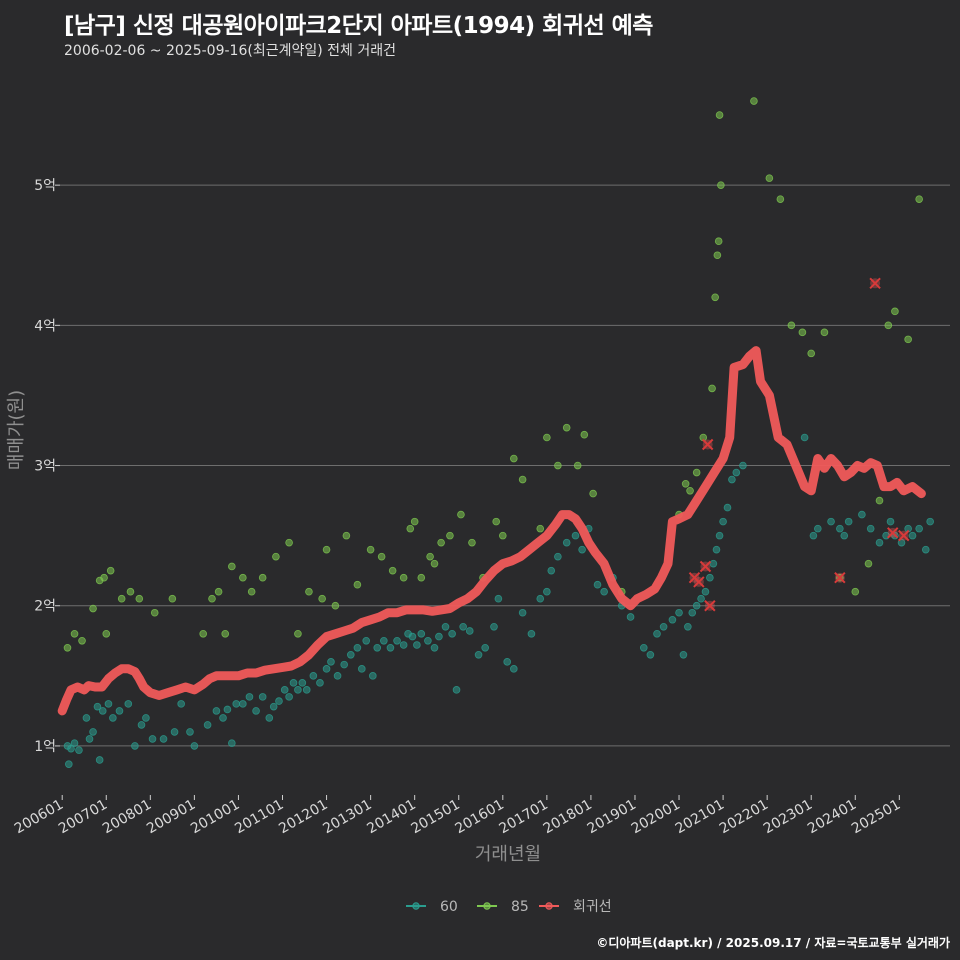 The image size is (960, 960). Describe the element at coordinates (391, 817) in the screenshot. I see `x-tick-label: 201401` at that location.